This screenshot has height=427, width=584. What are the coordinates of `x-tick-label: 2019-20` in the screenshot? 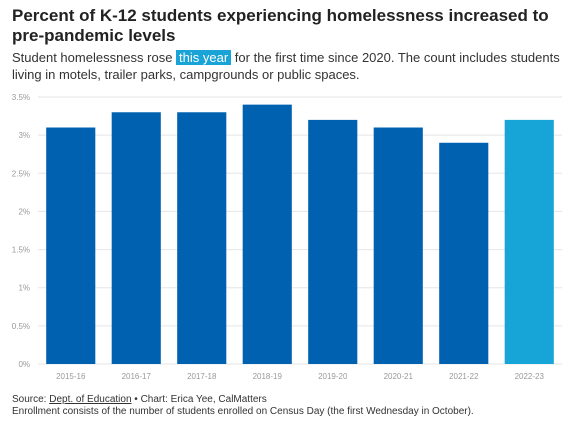 It's located at (333, 376).